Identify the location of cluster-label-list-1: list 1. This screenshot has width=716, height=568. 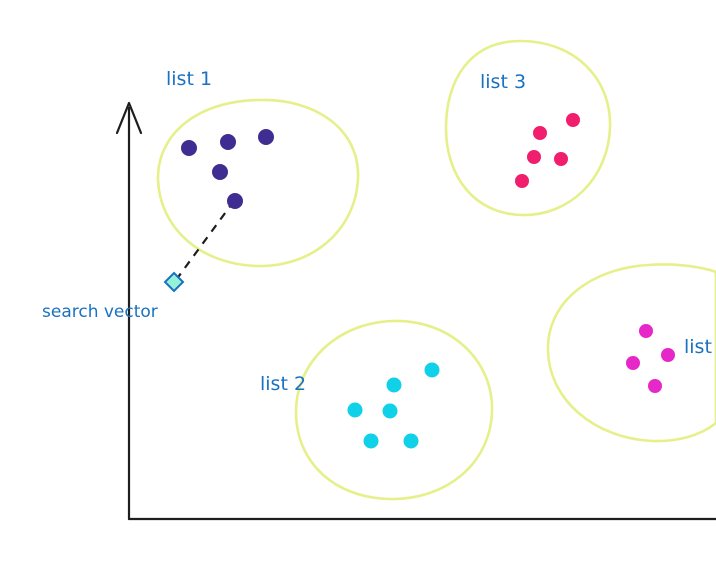
(189, 79).